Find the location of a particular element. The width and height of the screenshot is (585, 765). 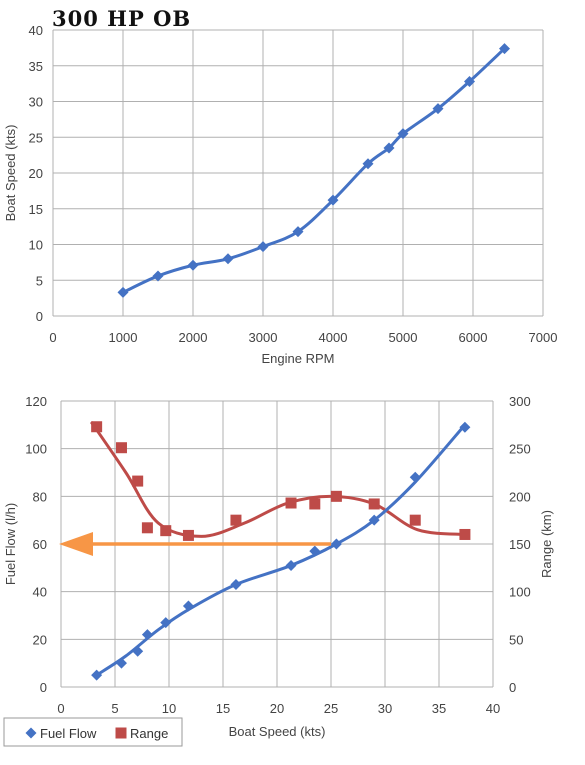

chart1-xtick-7: 7000 is located at coordinates (543, 337).